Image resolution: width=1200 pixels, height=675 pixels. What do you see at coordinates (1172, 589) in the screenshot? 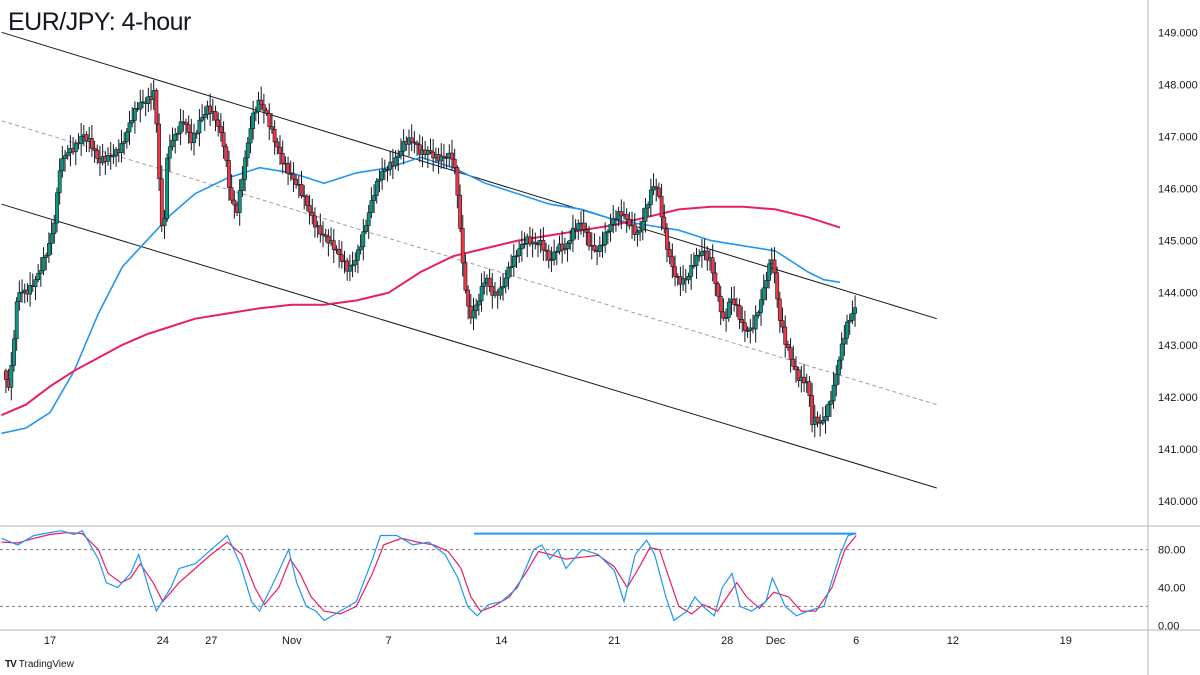
I see `stochastic-axis: 0.00 40.00 80.00` at bounding box center [1172, 589].